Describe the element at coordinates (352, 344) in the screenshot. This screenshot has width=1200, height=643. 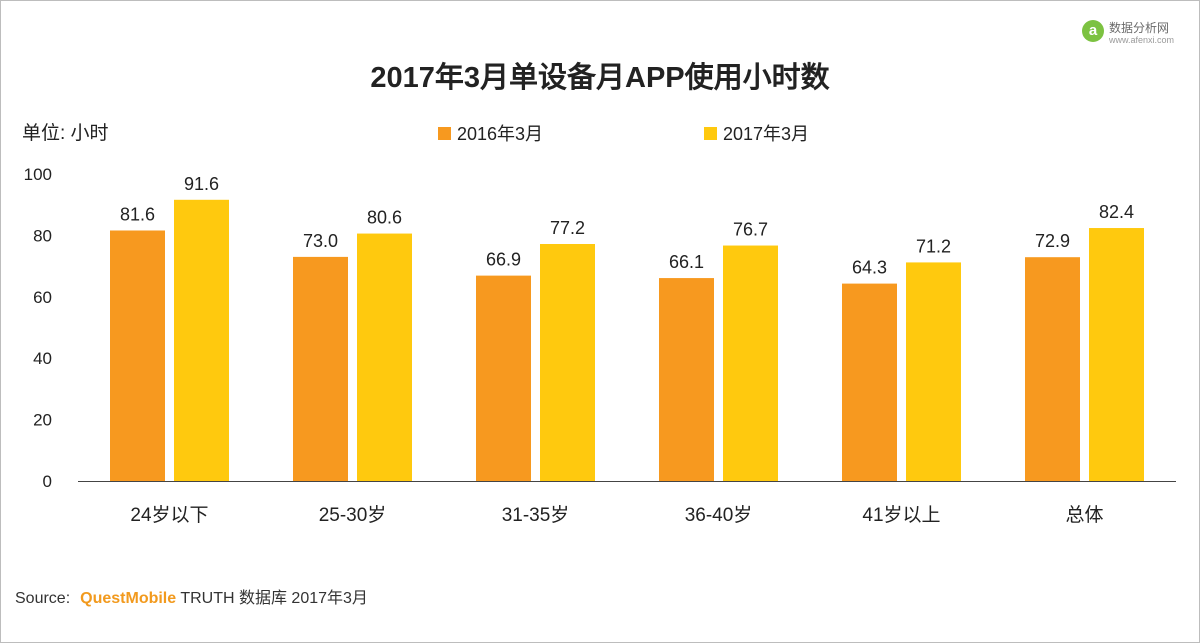
I see `bar-group: 73.0 80.6` at that location.